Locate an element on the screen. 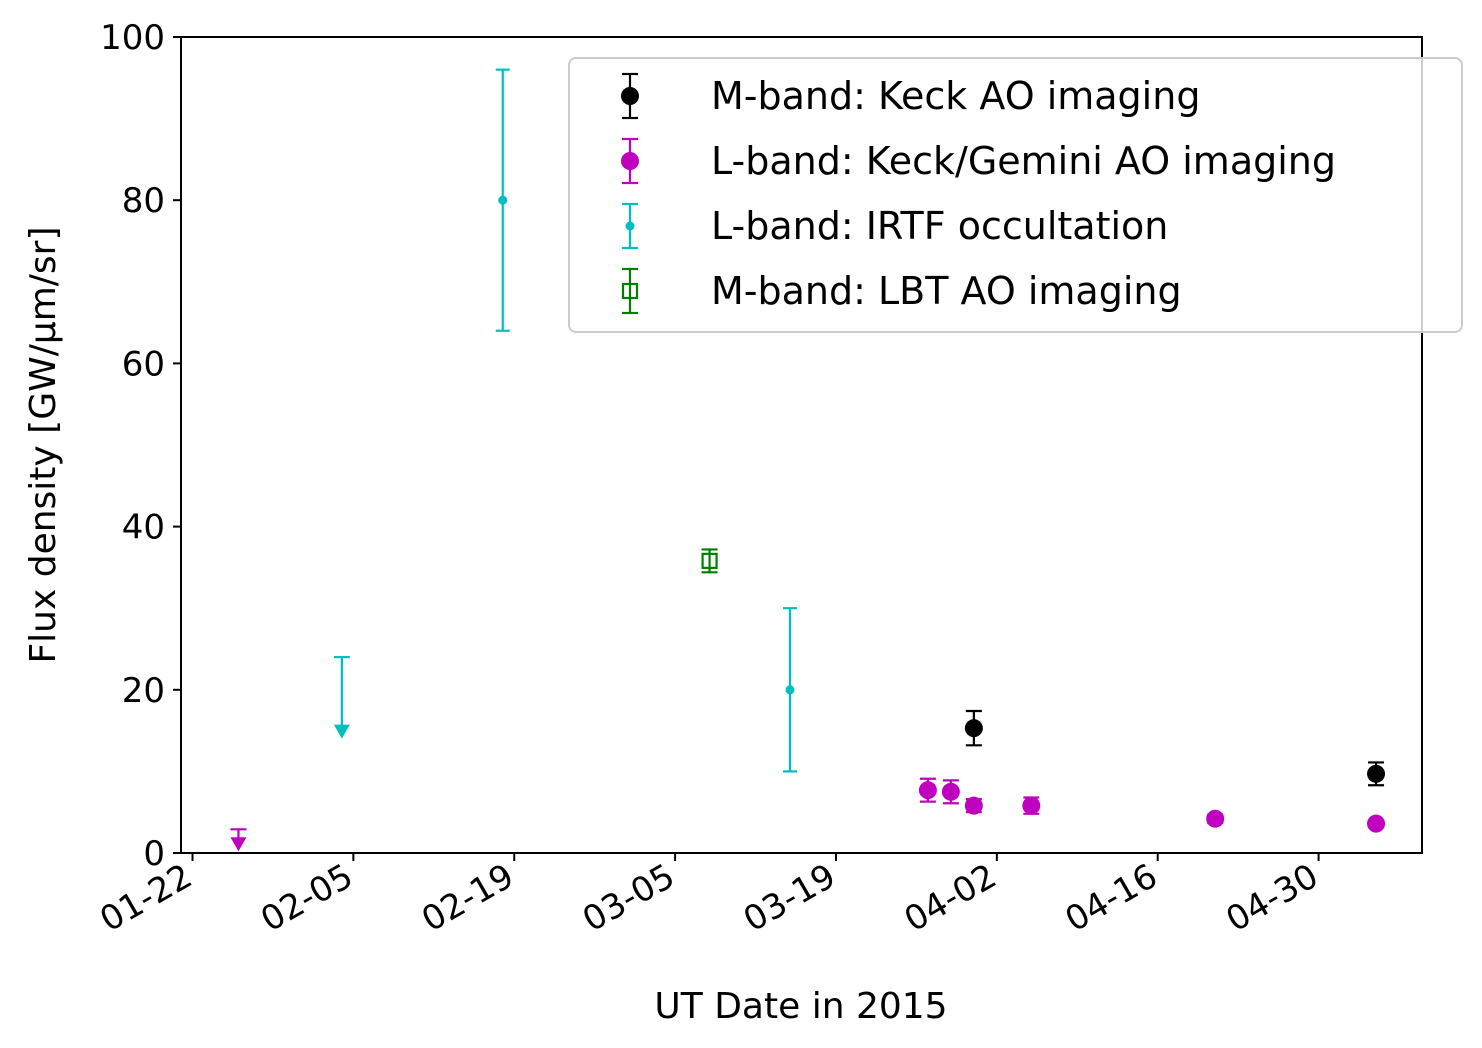 The image size is (1482, 1048). x-tick-label-3: 02-19 is located at coordinates (468, 898).